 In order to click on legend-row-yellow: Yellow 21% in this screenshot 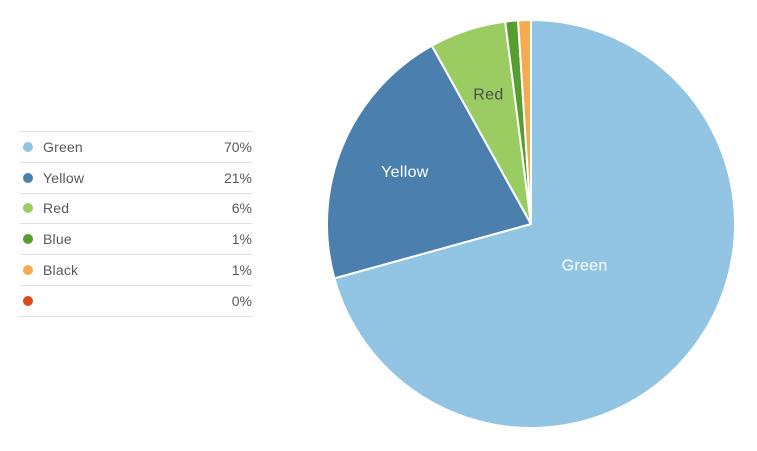, I will do `click(136, 178)`.